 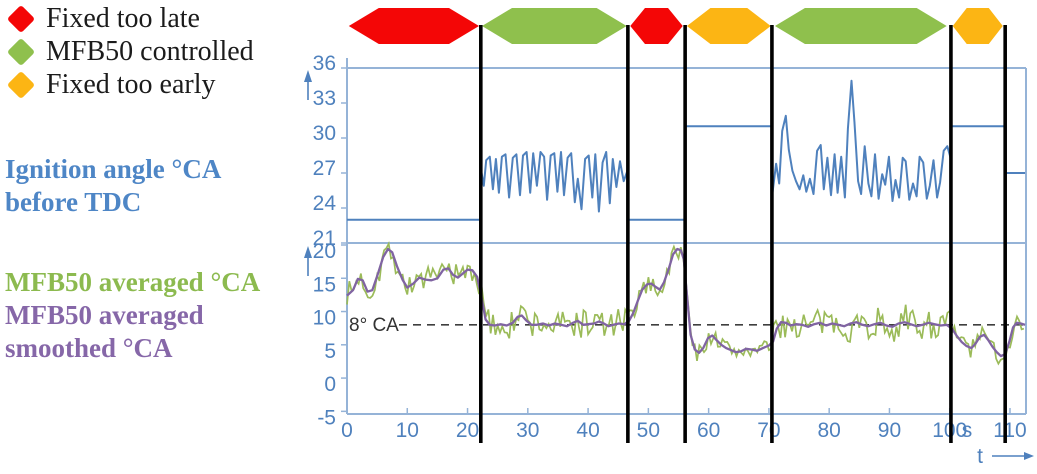 I want to click on x-tick-label: 50, so click(x=648, y=430).